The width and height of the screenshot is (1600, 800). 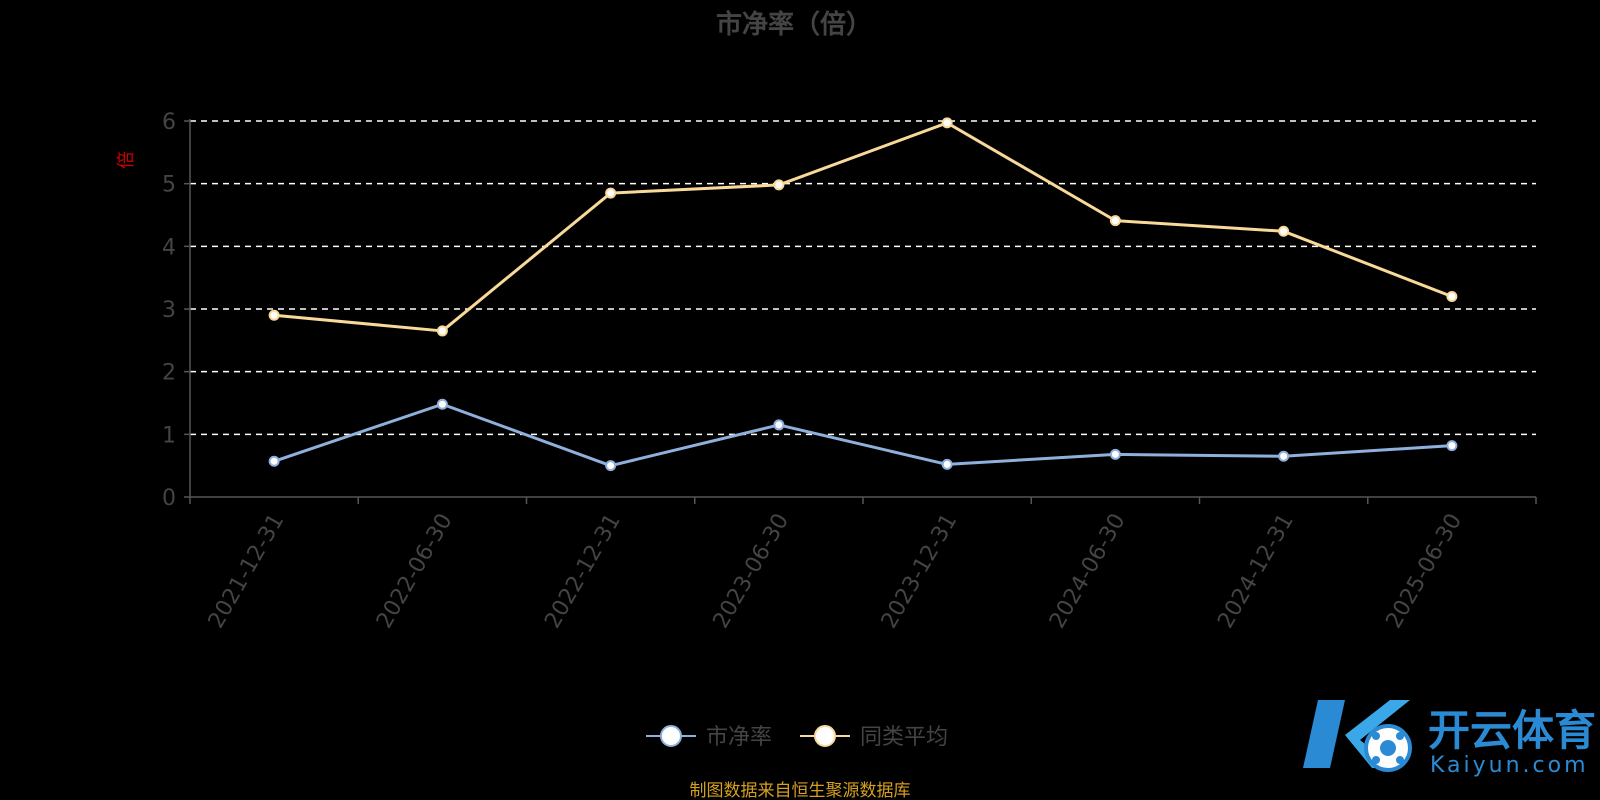 I want to click on series-line, so click(x=862, y=435).